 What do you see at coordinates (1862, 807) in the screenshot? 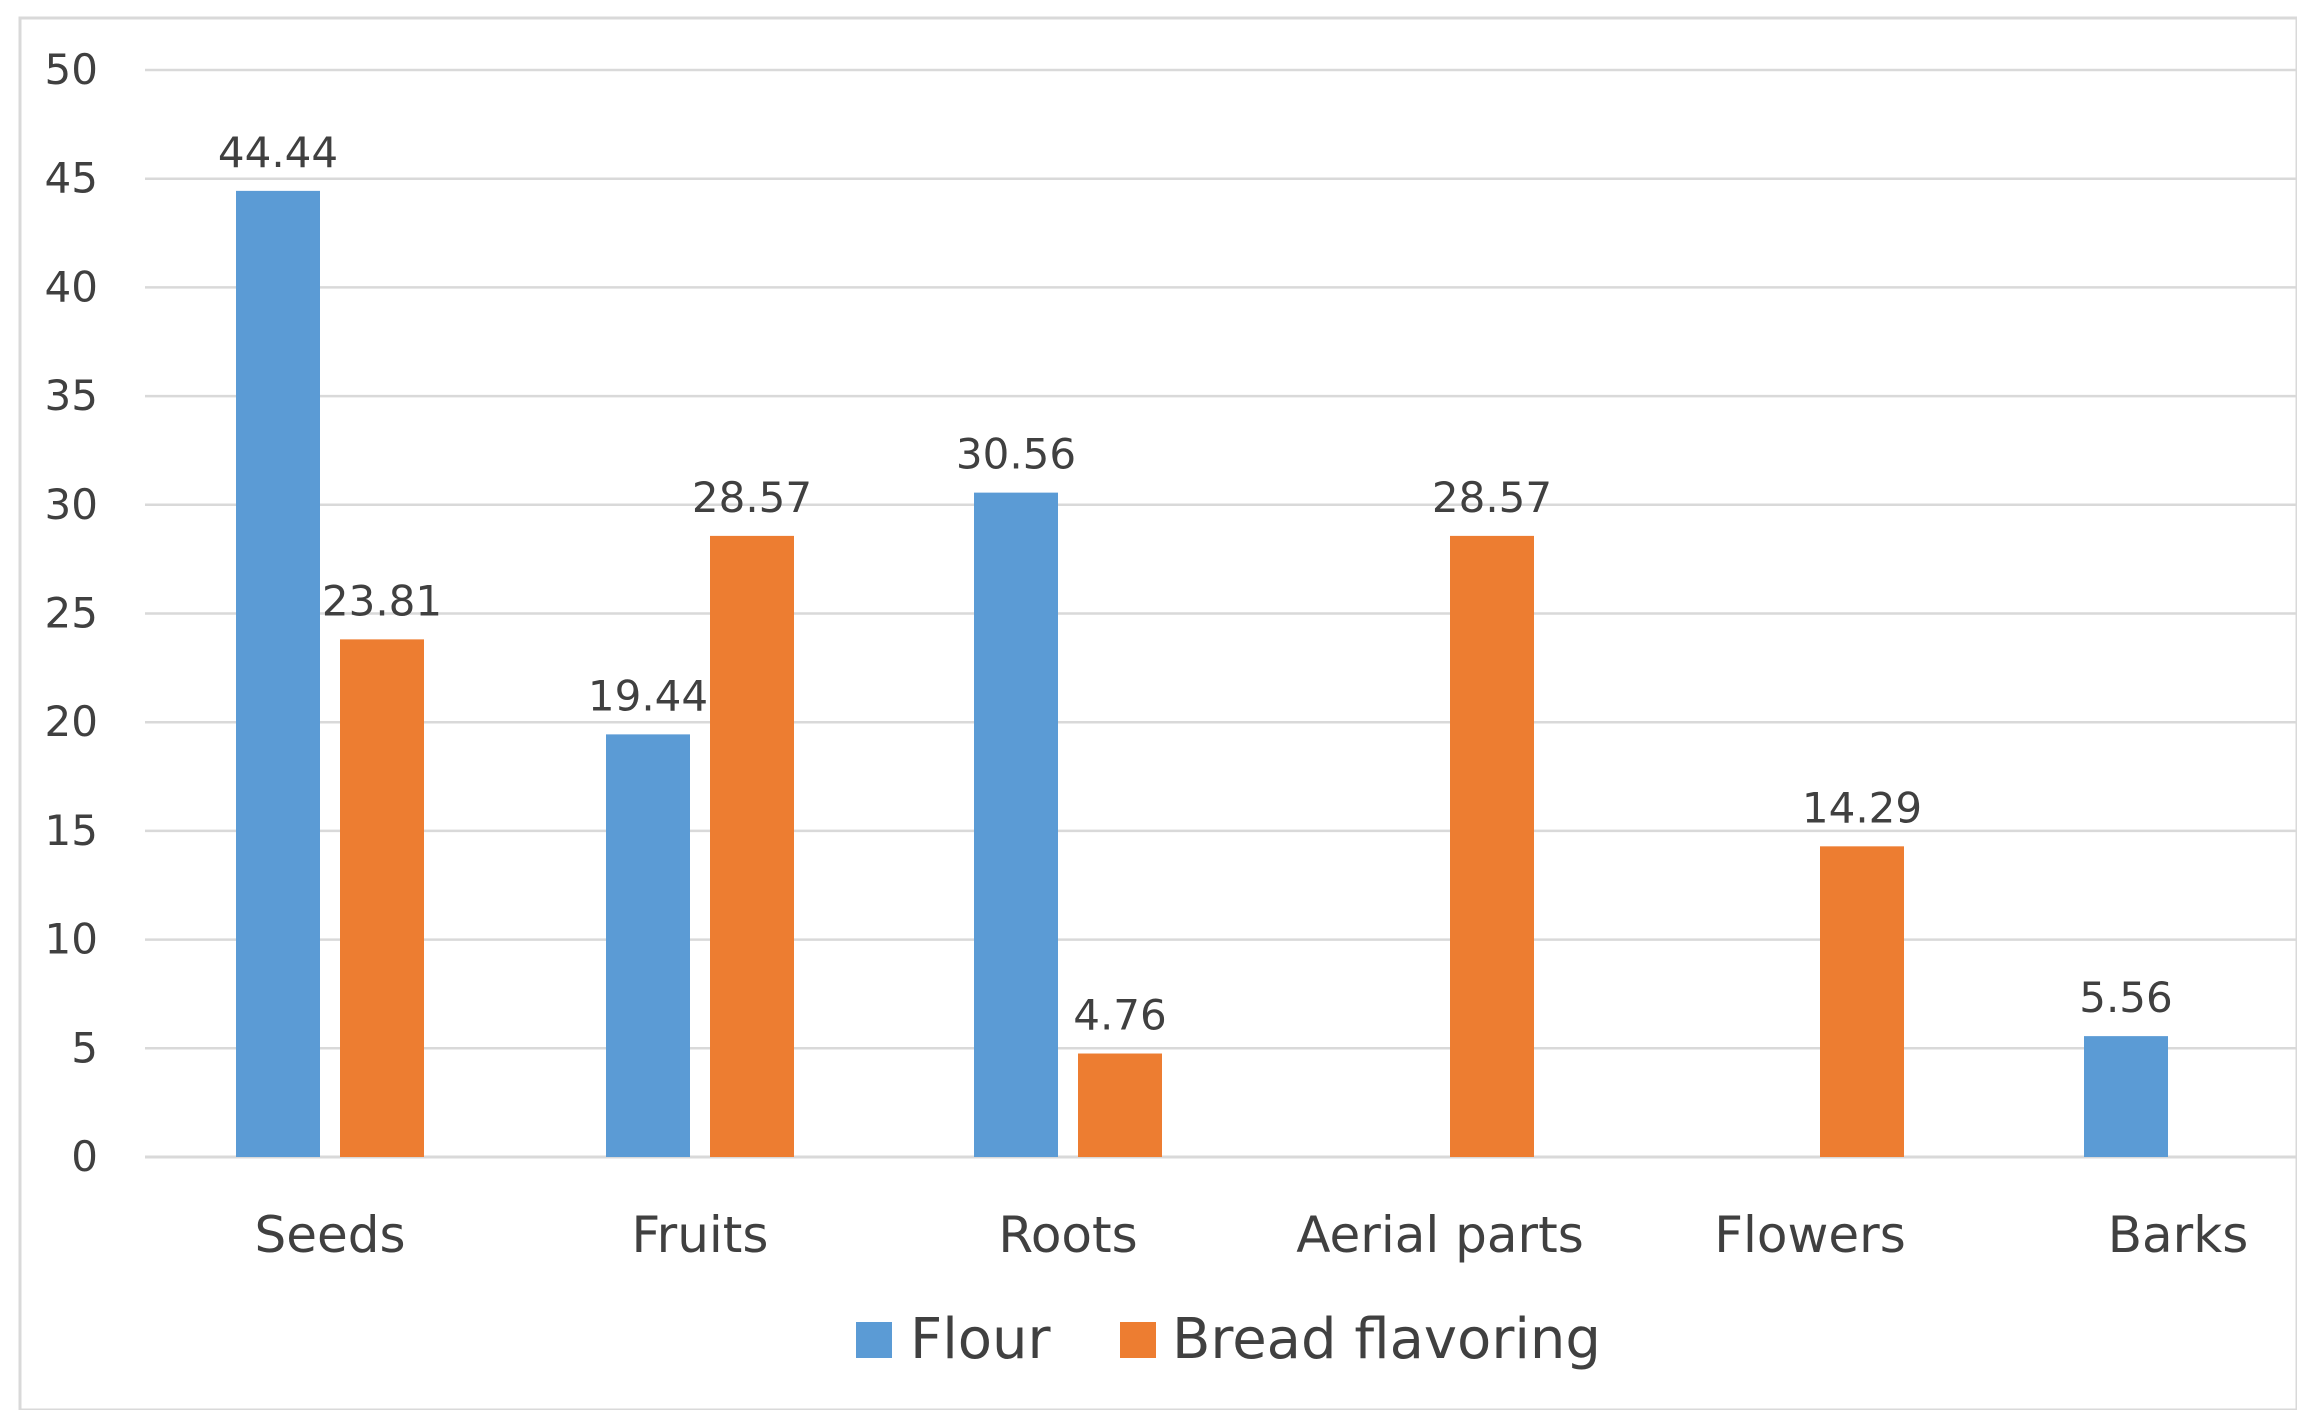
I see `data-label: 14.29` at bounding box center [1862, 807].